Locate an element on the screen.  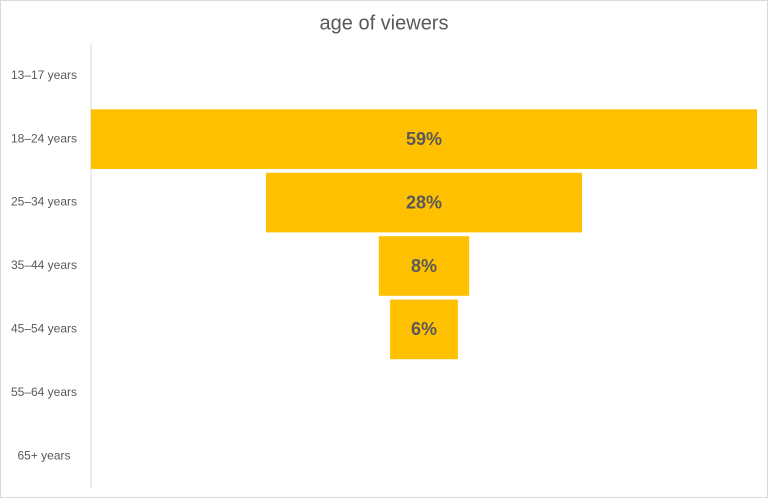
data-label: 8% is located at coordinates (424, 266).